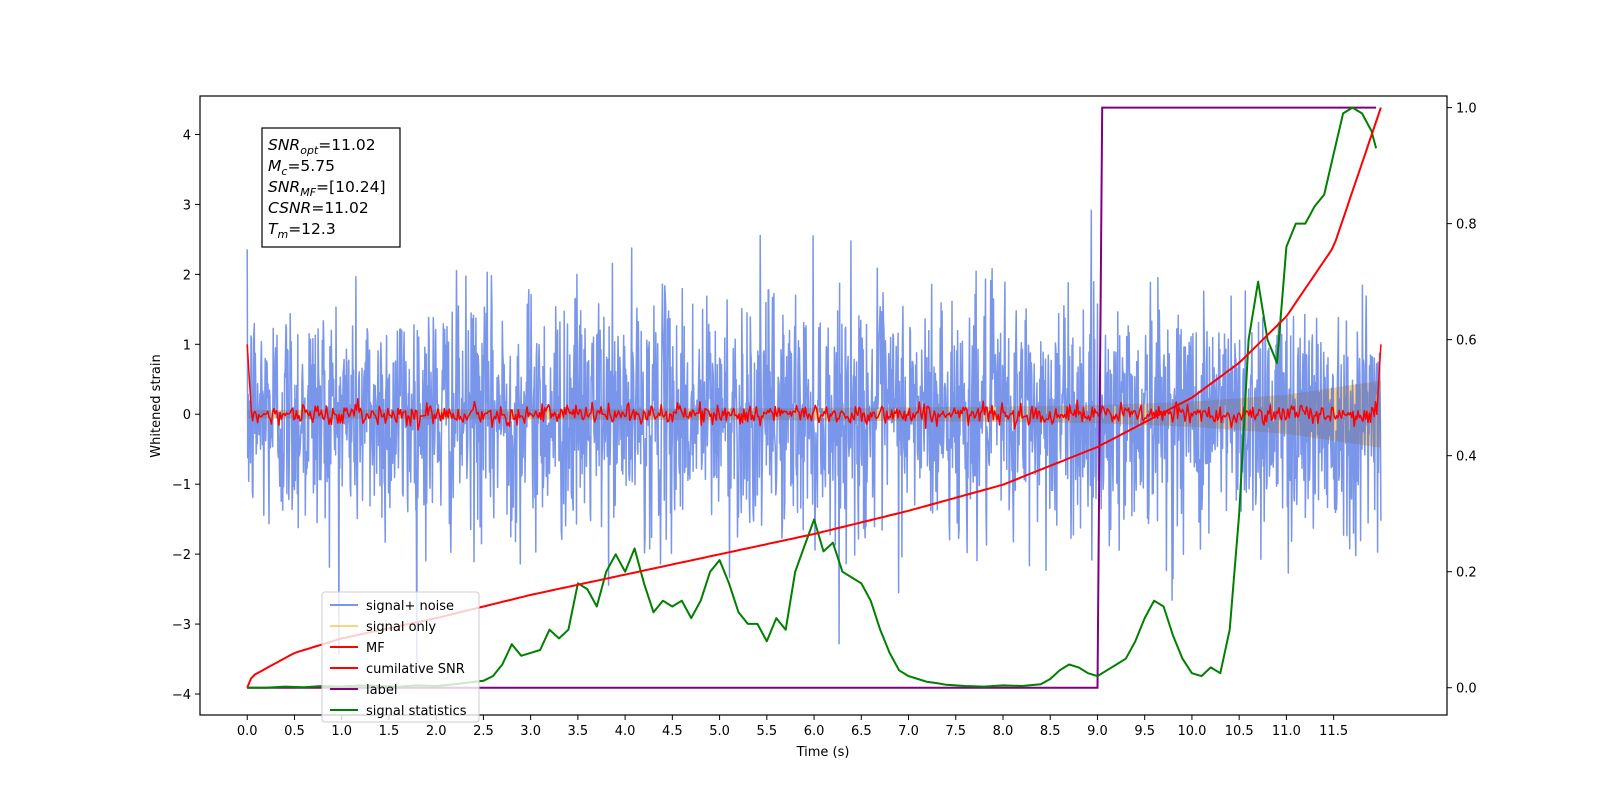  Describe the element at coordinates (1050, 731) in the screenshot. I see `x-tick-label: 8.5` at that location.